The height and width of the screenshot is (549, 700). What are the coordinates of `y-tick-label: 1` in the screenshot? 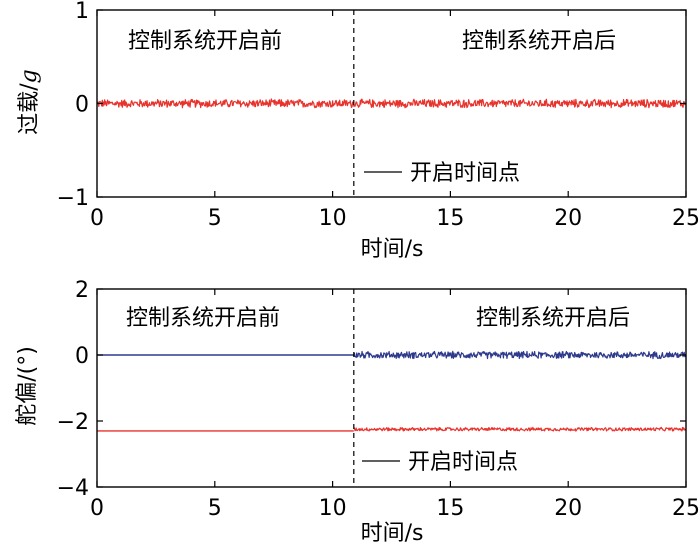 It's located at (82, 12).